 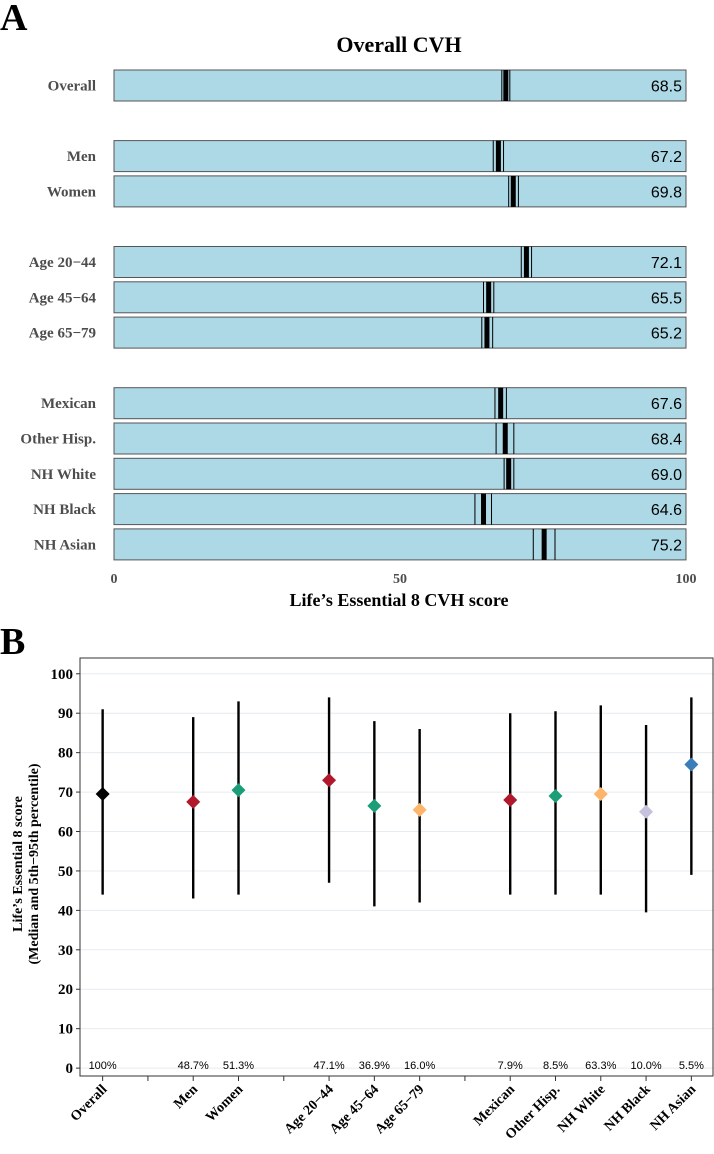 What do you see at coordinates (666, 87) in the screenshot?
I see `panel-a-value-label: 68.5` at bounding box center [666, 87].